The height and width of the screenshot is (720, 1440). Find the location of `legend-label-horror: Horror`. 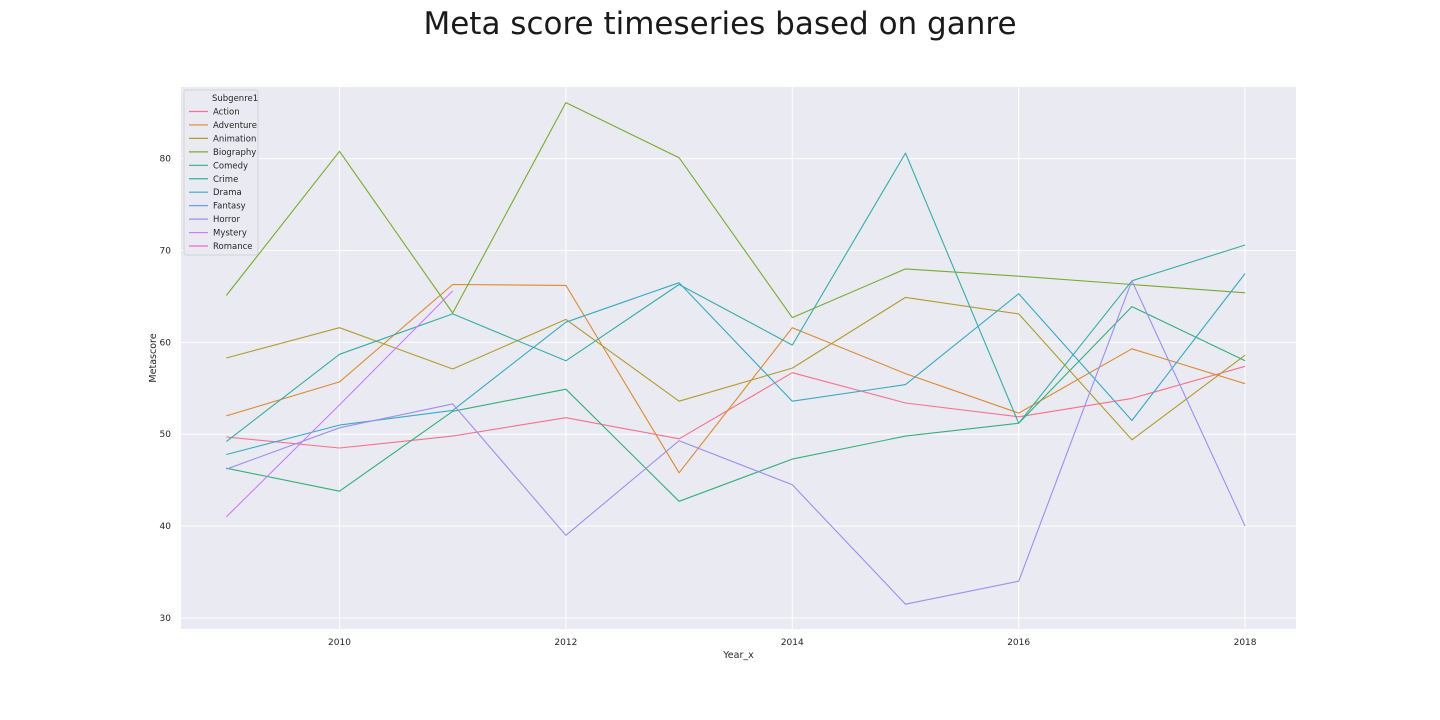

legend-label-horror: Horror is located at coordinates (226, 220).